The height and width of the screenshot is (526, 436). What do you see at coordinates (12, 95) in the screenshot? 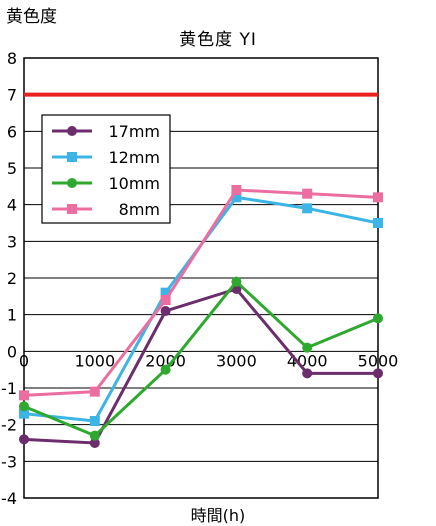
I see `y-tick-label: 7` at bounding box center [12, 95].